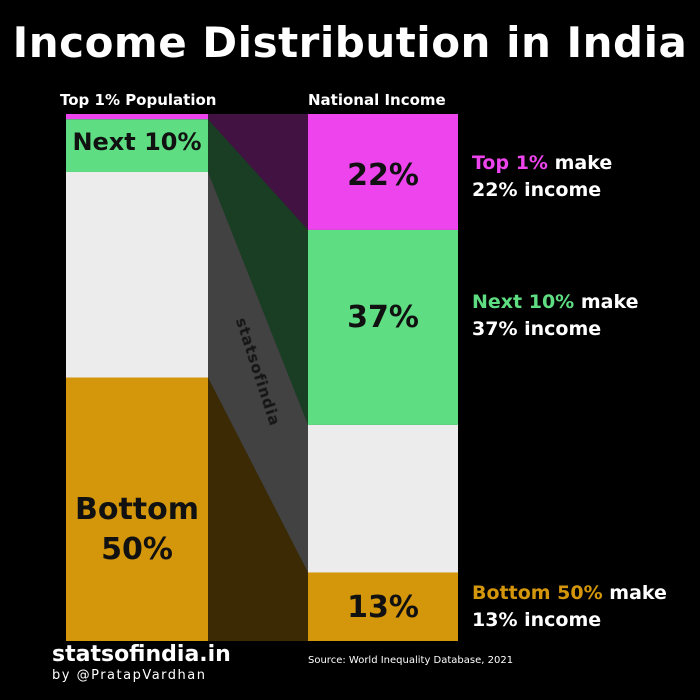  I want to click on source-note: Source: World Inequality Database, 2021, so click(411, 660).